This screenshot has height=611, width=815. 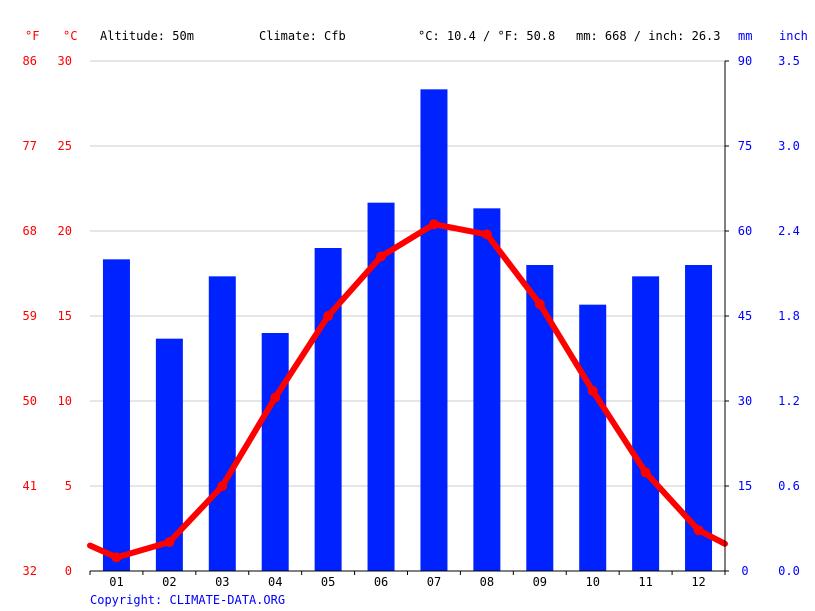 I want to click on month-tick-label: 08, so click(x=487, y=582).